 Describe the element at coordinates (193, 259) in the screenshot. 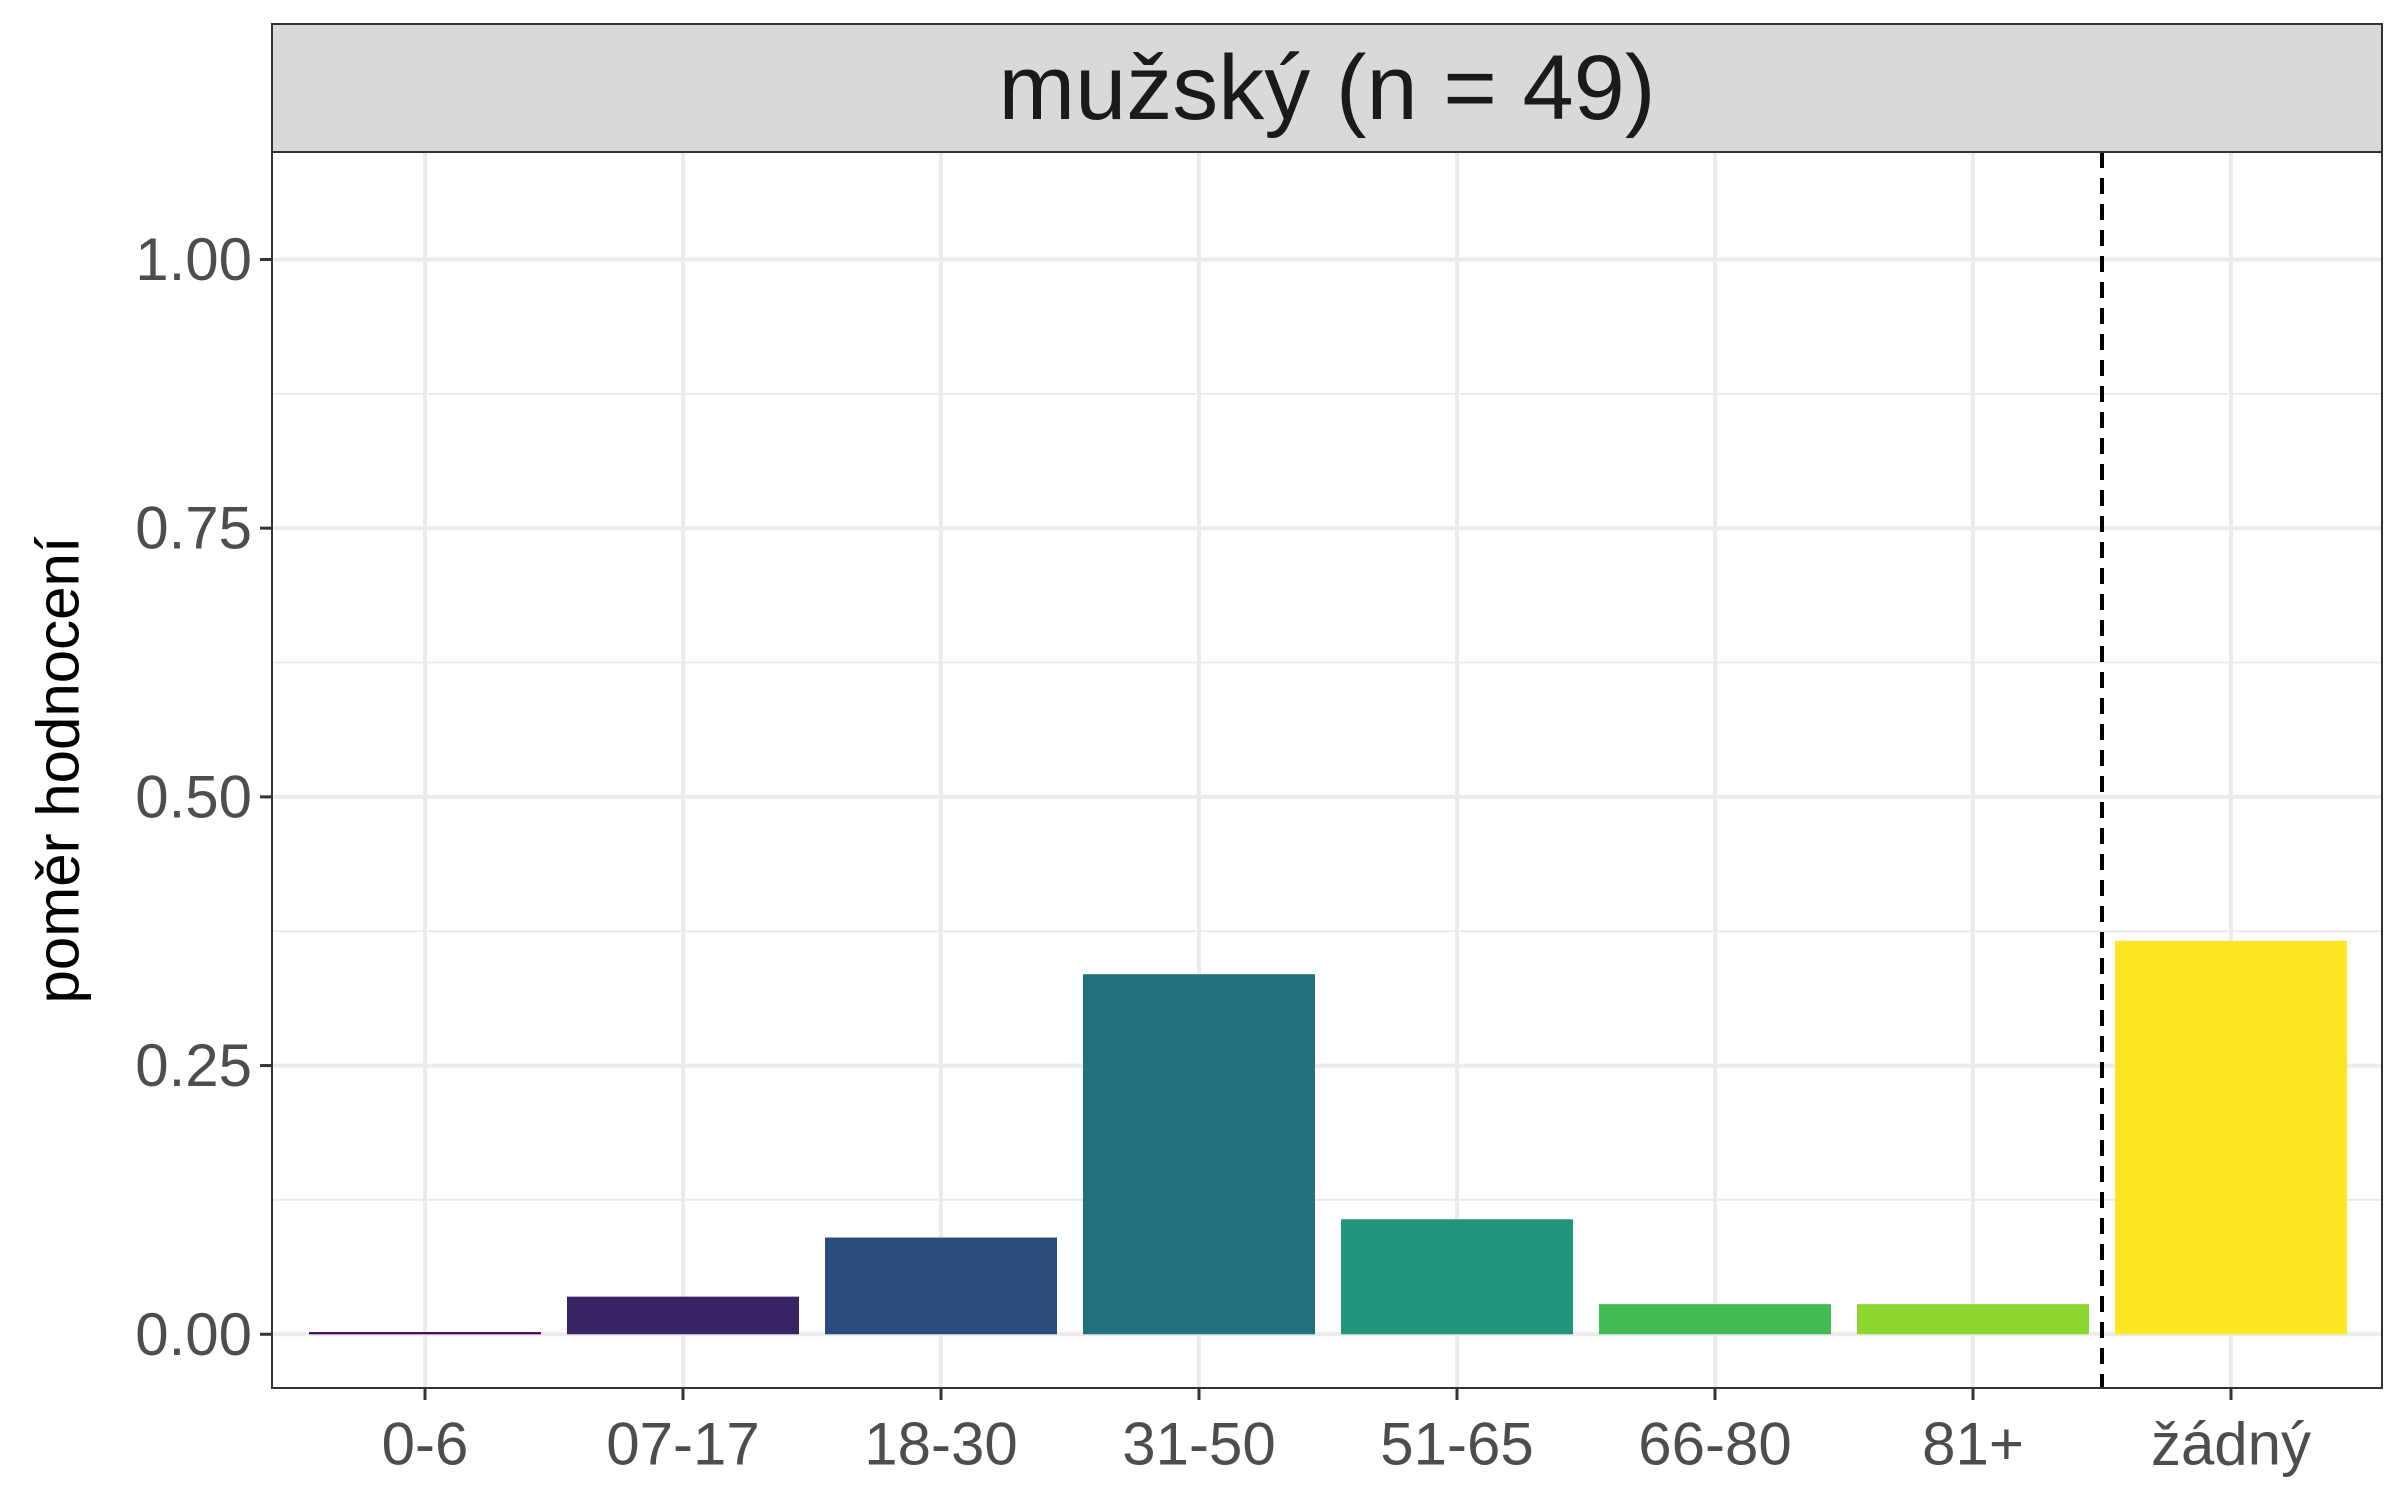

I see `y-tick-label: 1.00` at that location.